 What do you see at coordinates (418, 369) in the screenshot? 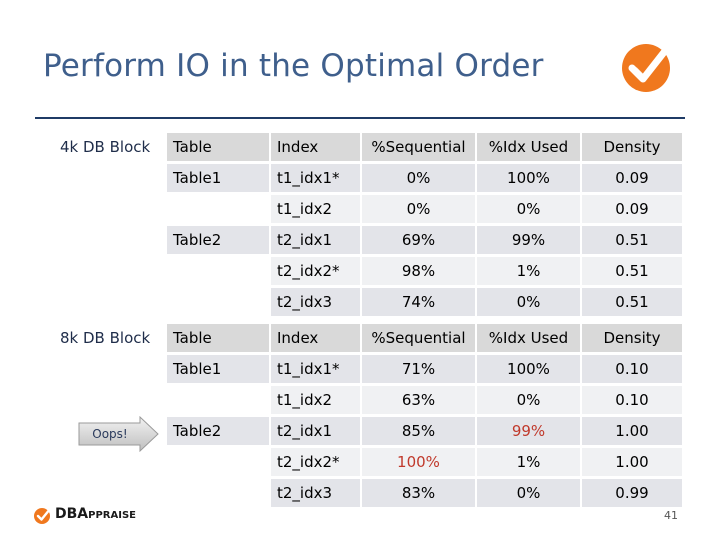
I see `table-cell-sequential: 71%` at bounding box center [418, 369].